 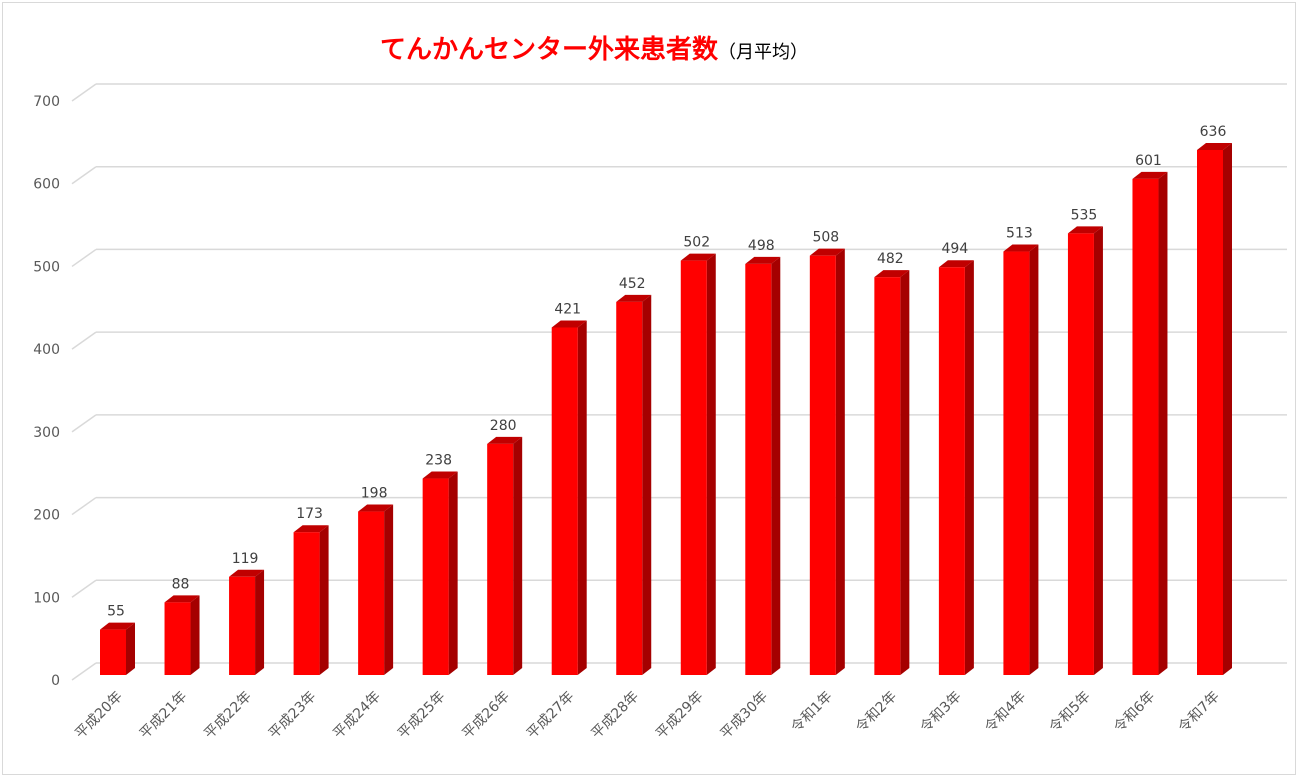 What do you see at coordinates (940, 712) in the screenshot?
I see `x-tick-label: 令和3年` at bounding box center [940, 712].